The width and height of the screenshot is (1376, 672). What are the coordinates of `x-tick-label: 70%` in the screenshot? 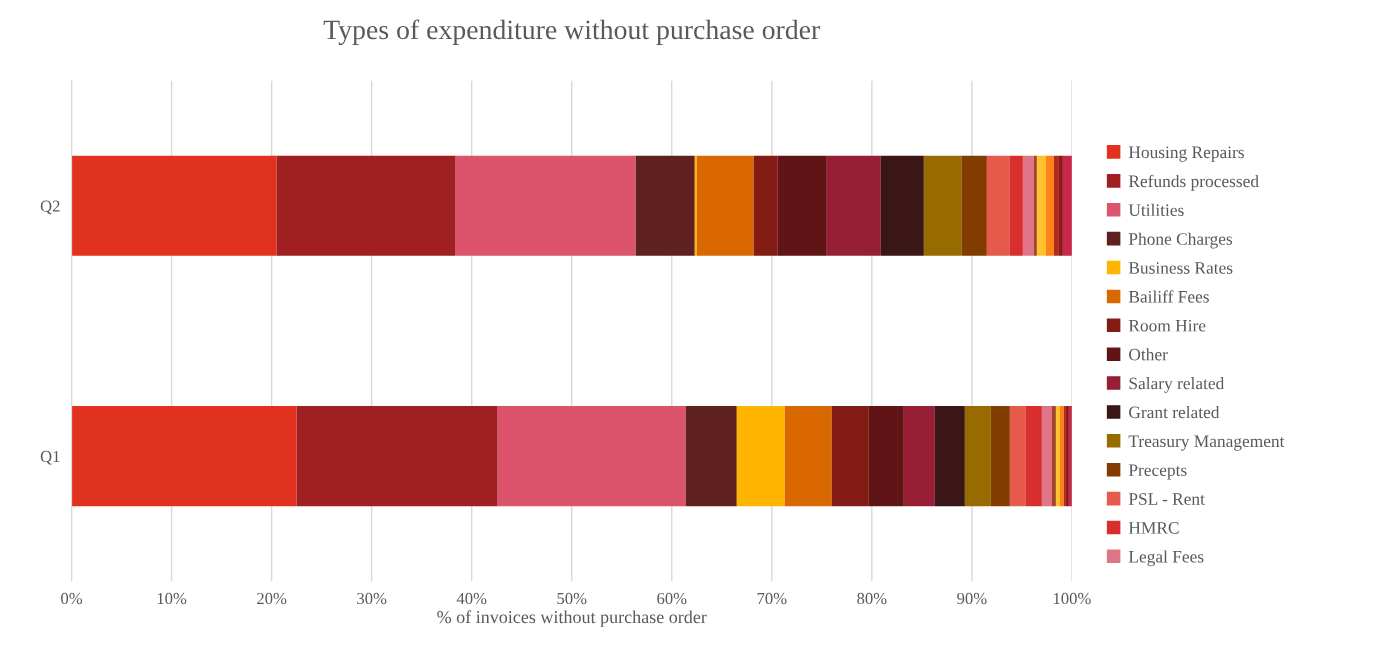 It's located at (772, 598).